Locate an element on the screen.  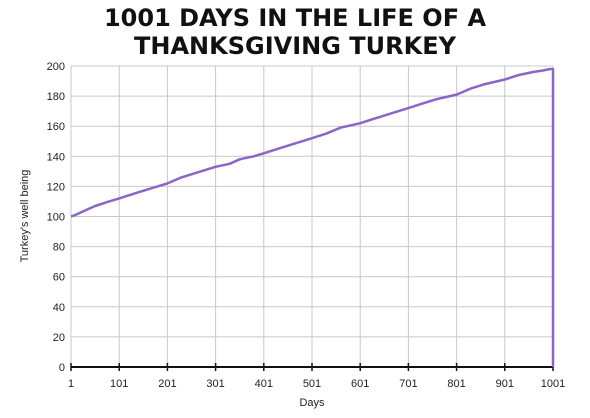
x-tick-label: 401 is located at coordinates (264, 384).